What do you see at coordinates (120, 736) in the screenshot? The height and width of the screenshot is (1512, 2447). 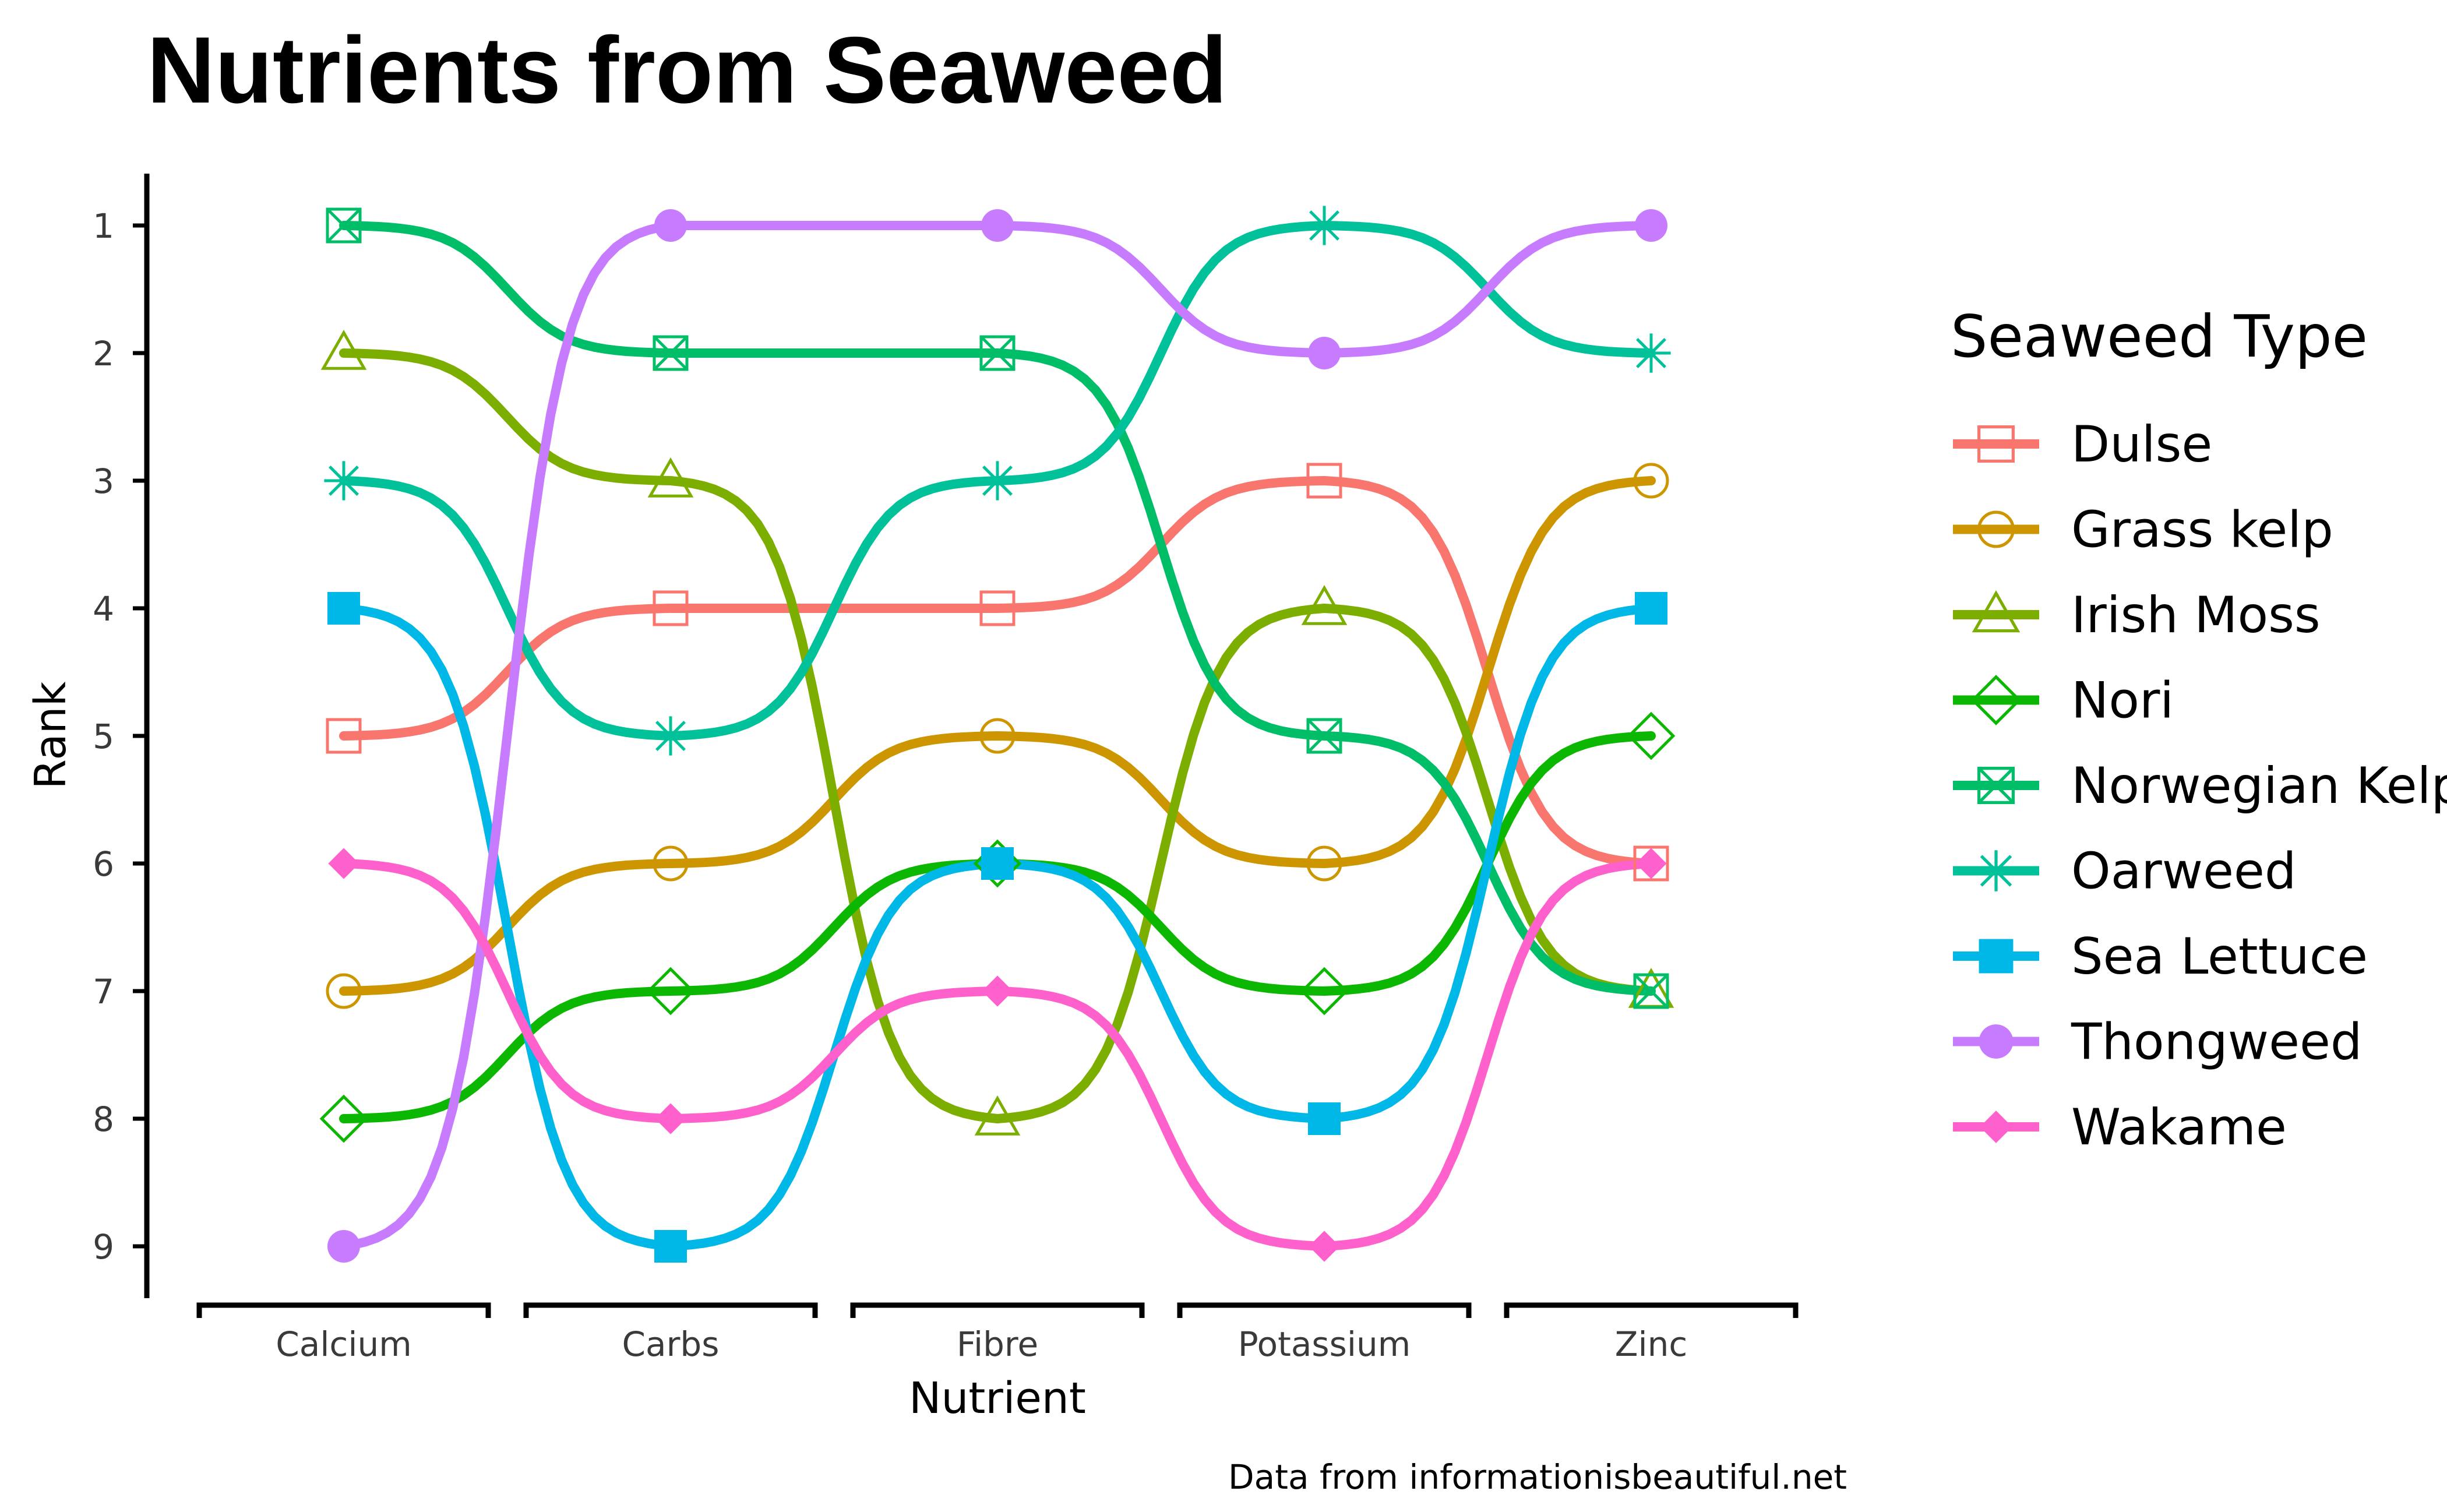 I see `y-axis-ticks: 1 2 3 4 5 6 7 8 9` at bounding box center [120, 736].